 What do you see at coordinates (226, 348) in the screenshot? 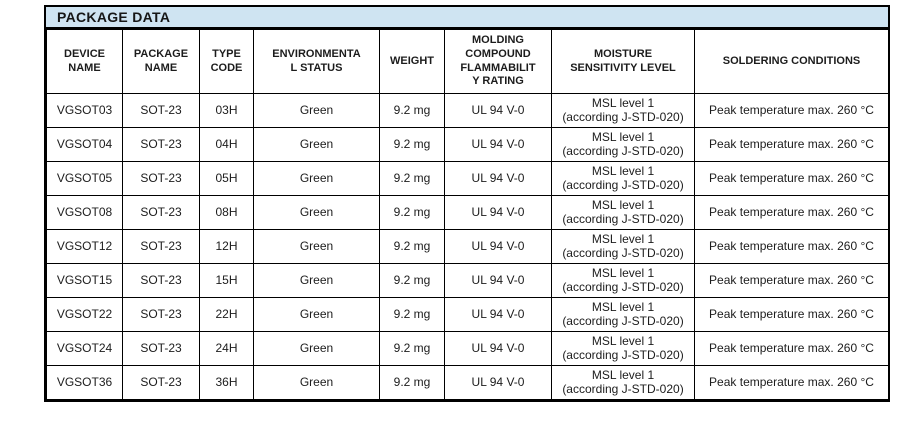
I see `cell-type-code: 24H` at bounding box center [226, 348].